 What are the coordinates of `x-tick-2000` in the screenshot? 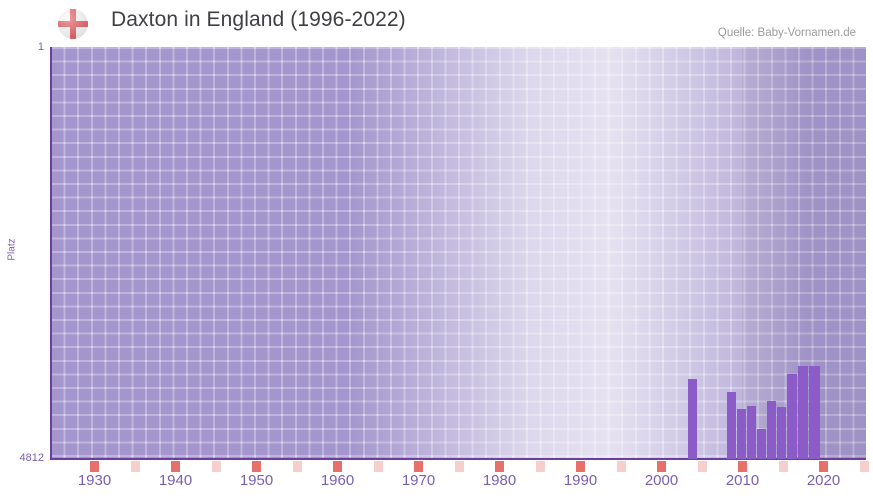 It's located at (661, 466).